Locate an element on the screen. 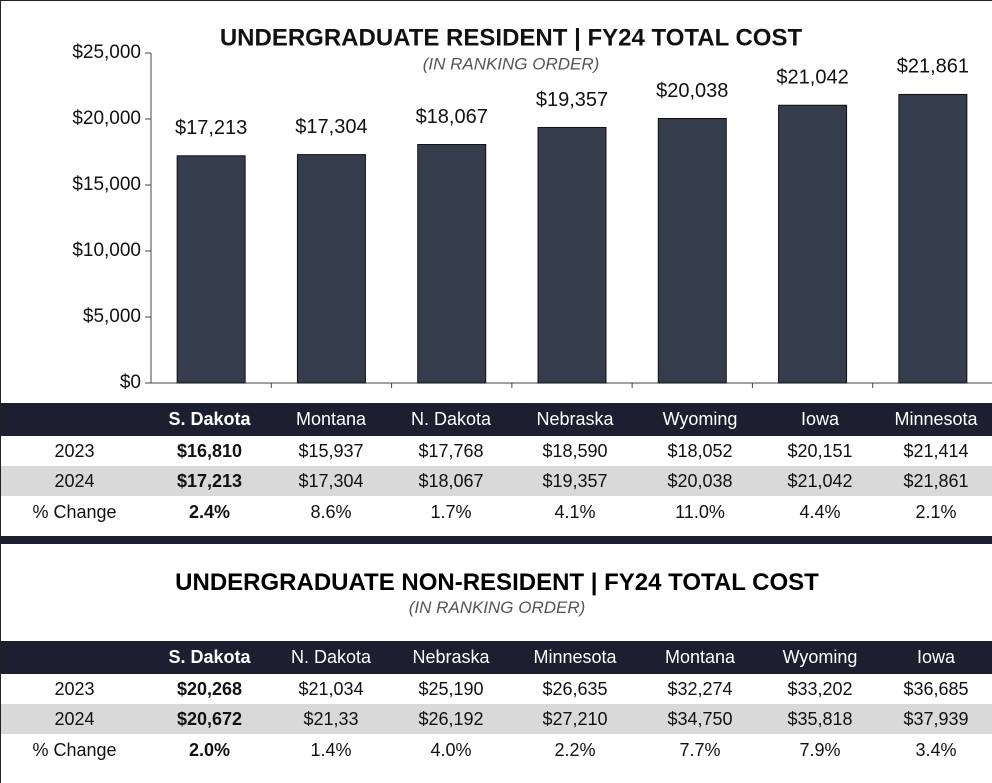 Image resolution: width=992 pixels, height=783 pixels. table-cell: 11.0% is located at coordinates (700, 512).